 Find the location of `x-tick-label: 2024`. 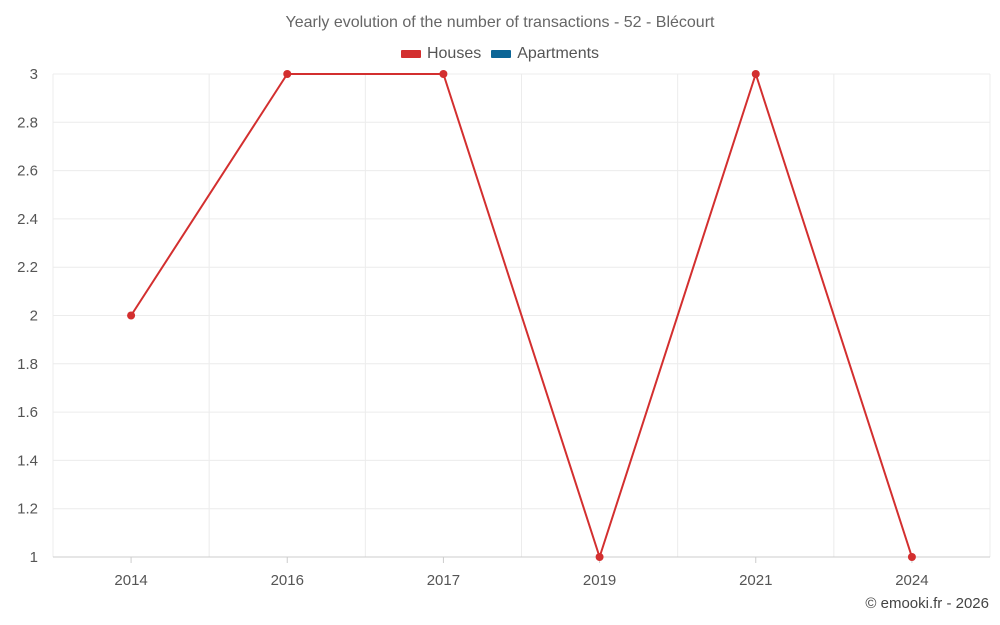

x-tick-label: 2024 is located at coordinates (911, 580).